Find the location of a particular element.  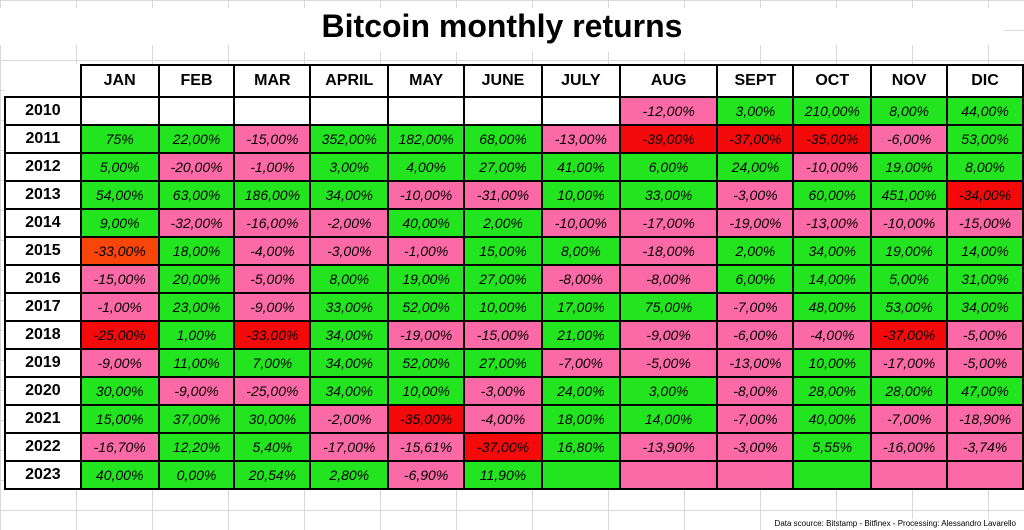

return-cell: 48,00% is located at coordinates (832, 307).